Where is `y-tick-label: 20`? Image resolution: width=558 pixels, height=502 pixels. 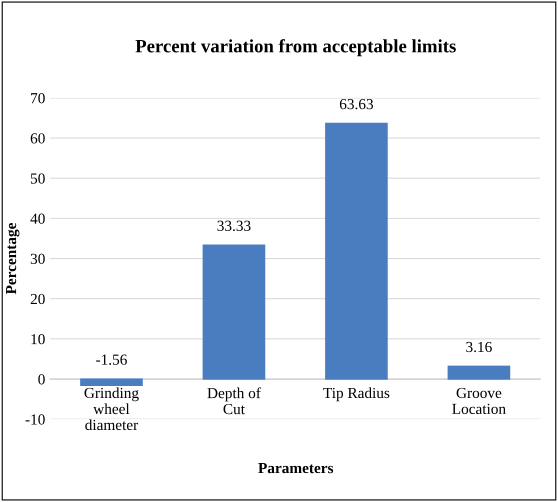 y-tick-label: 20 is located at coordinates (37, 299).